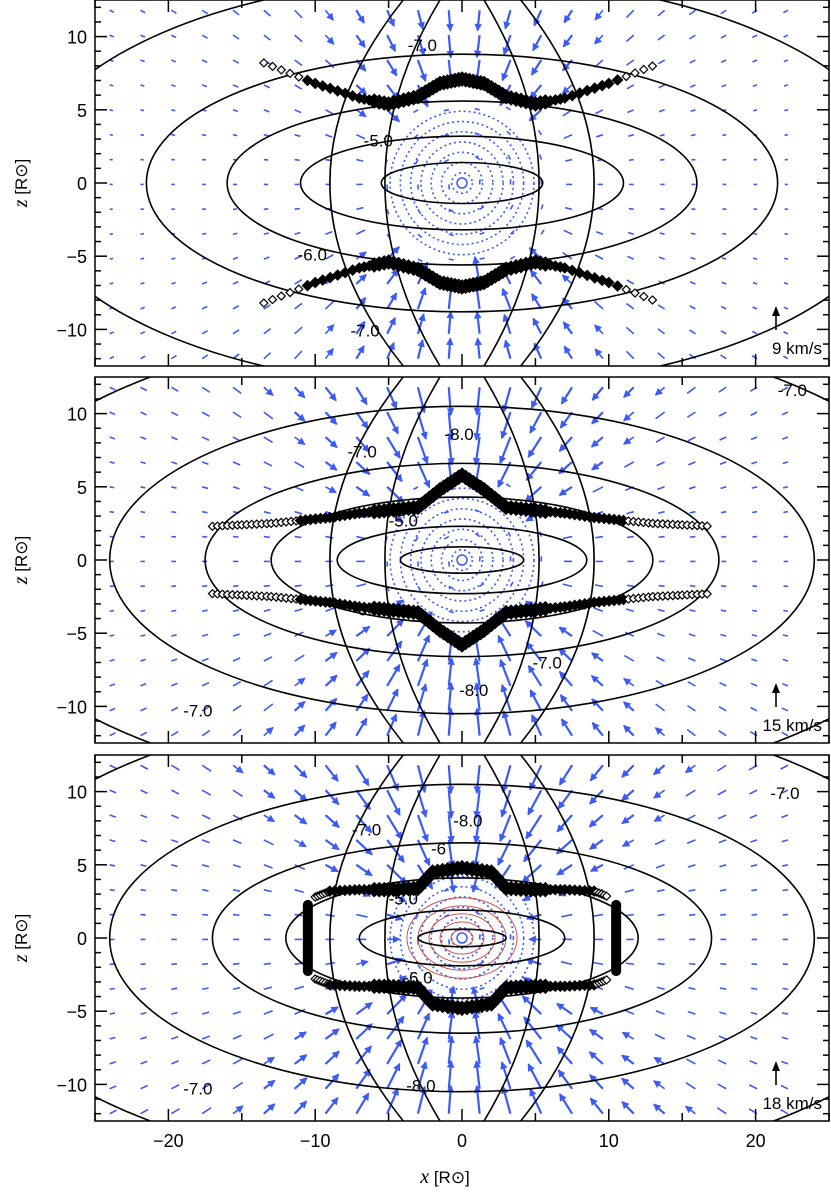 This screenshot has width=831, height=1197. What do you see at coordinates (76, 257) in the screenshot?
I see `y-tick-label: −5` at bounding box center [76, 257].